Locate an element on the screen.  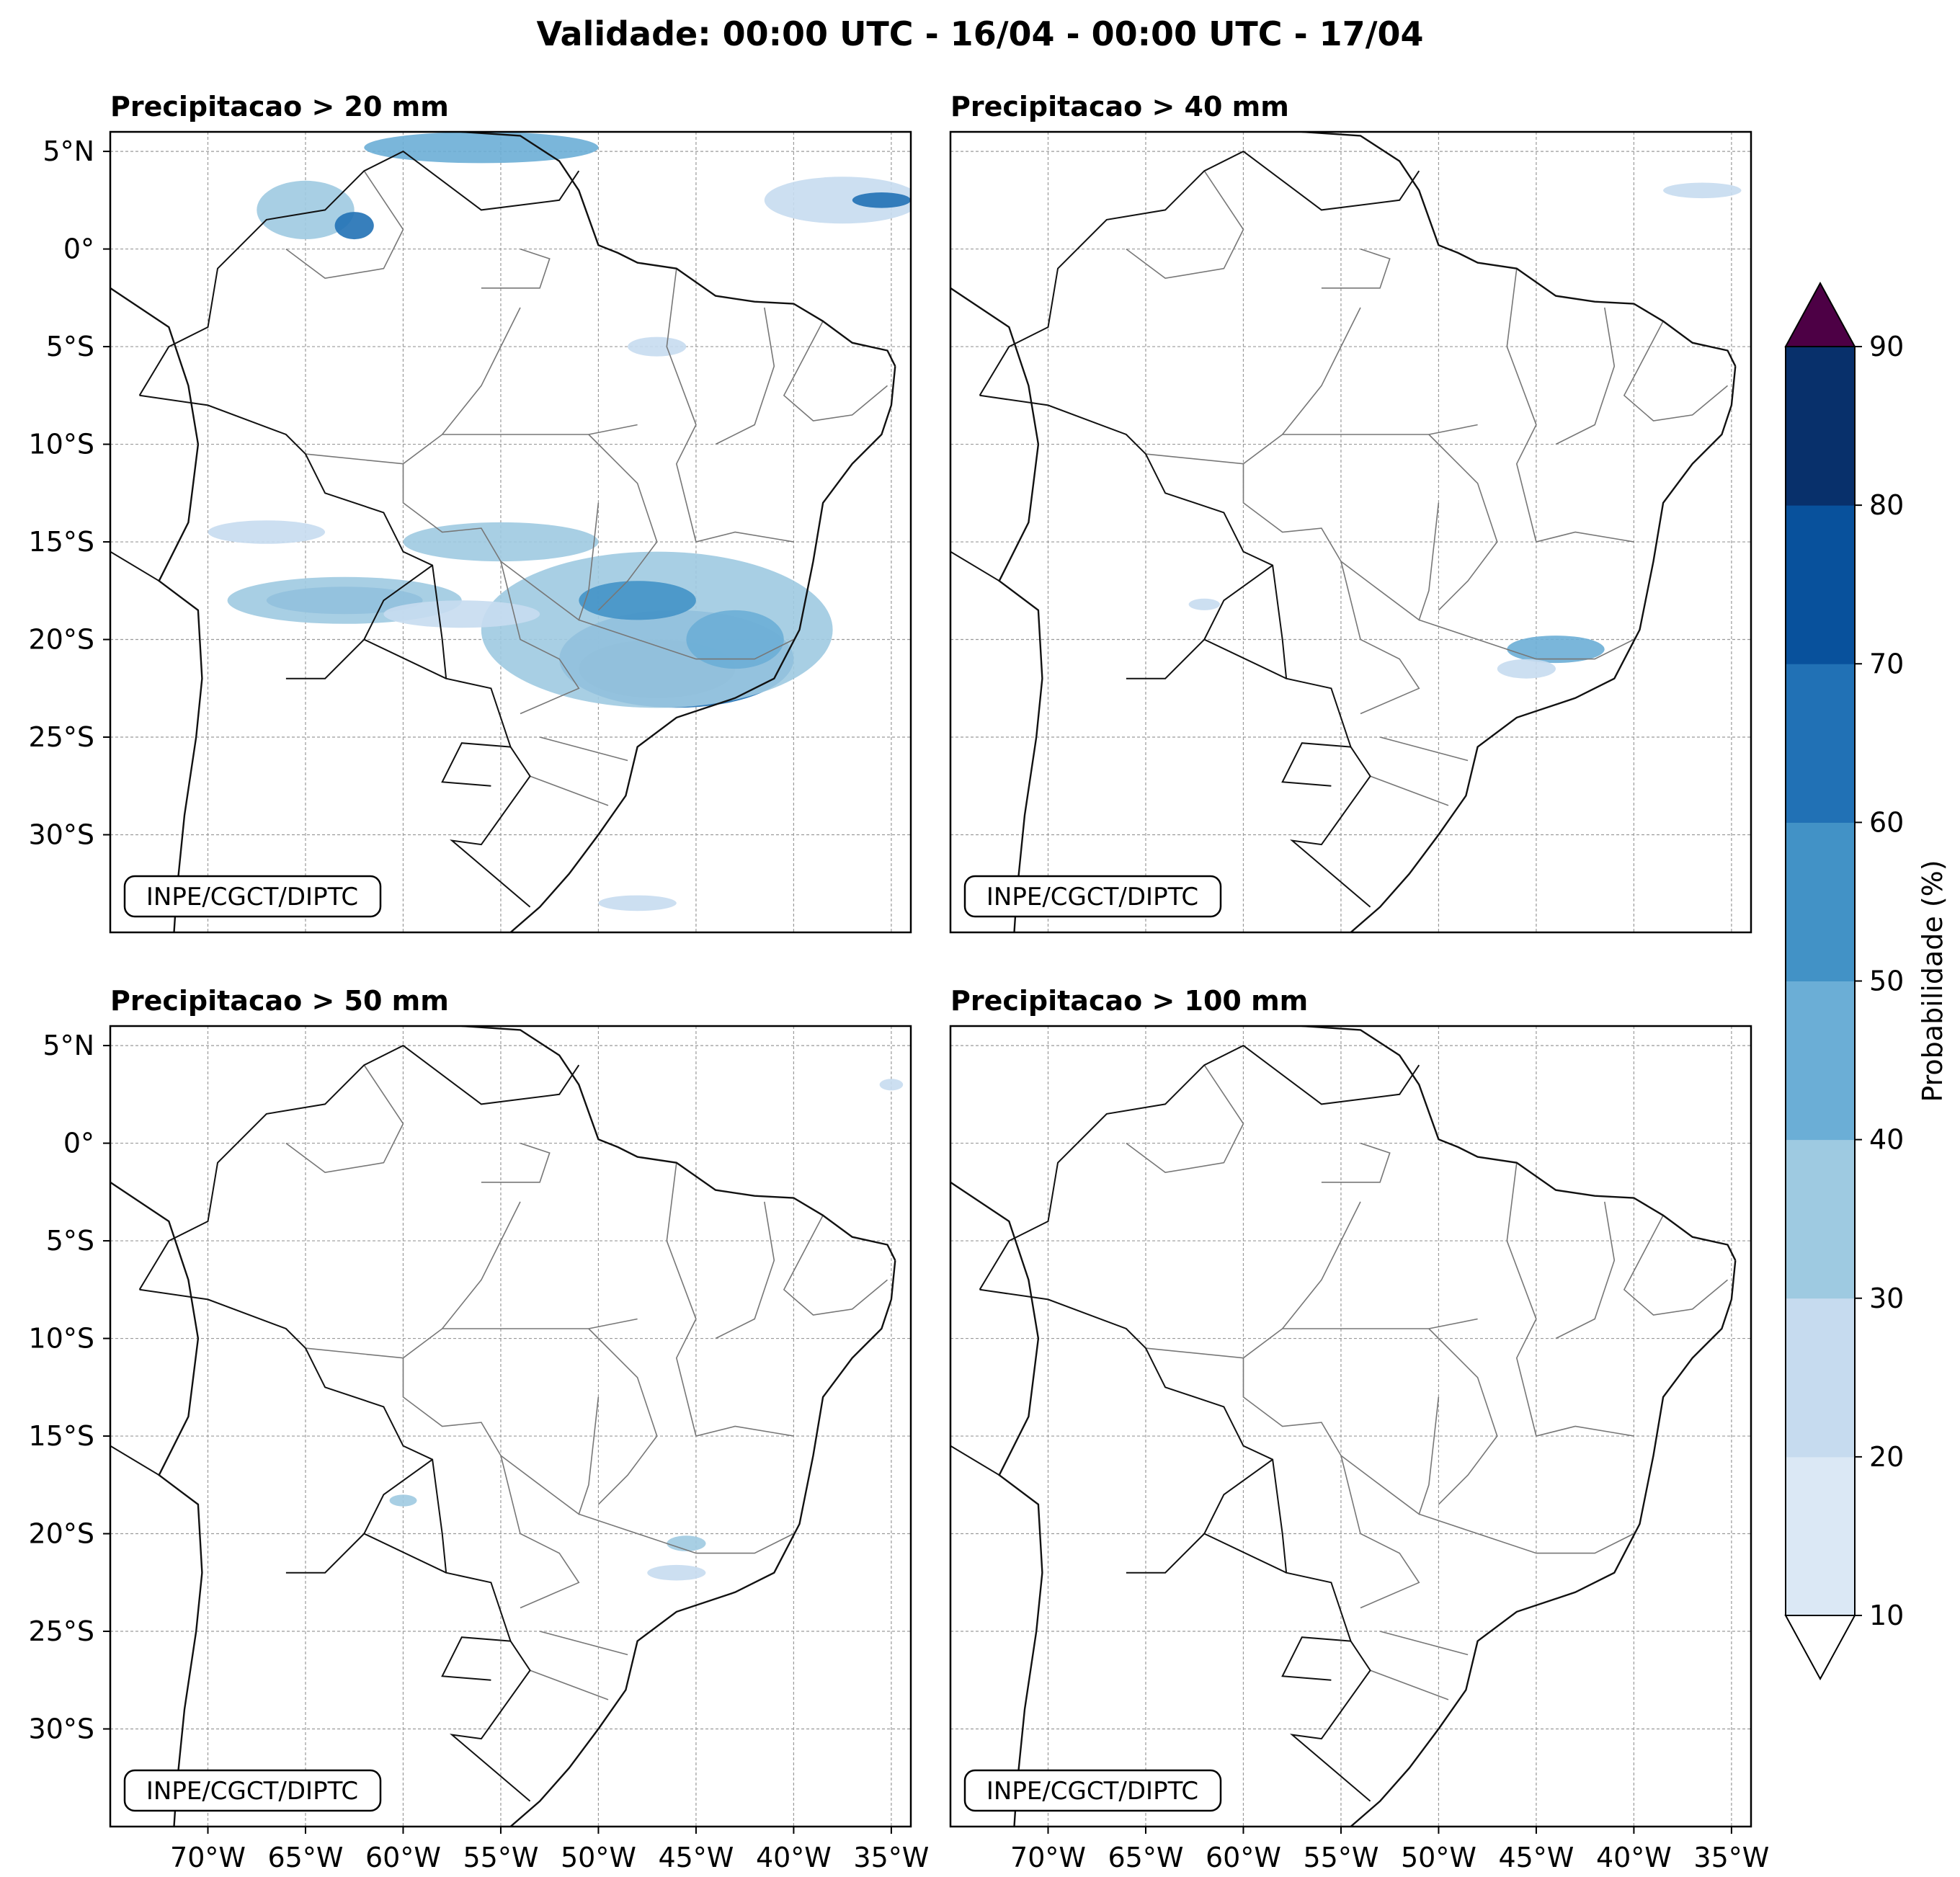
colorbar-tick-label: 90 is located at coordinates (1886, 347).